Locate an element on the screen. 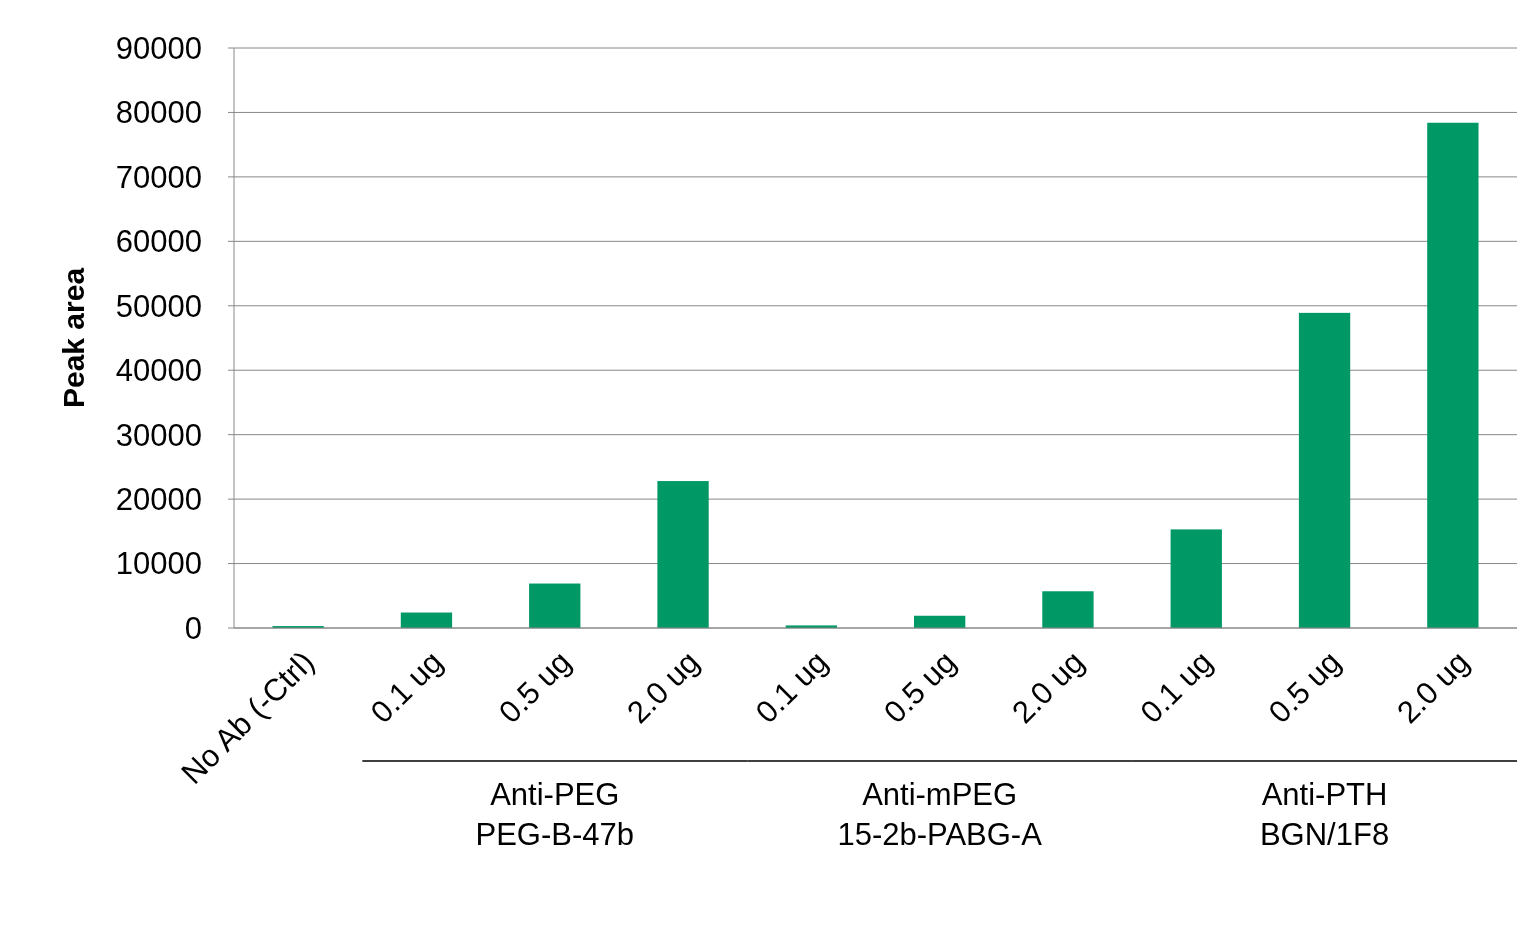 This screenshot has height=936, width=1529. y-axis-title: Peak area is located at coordinates (73, 338).